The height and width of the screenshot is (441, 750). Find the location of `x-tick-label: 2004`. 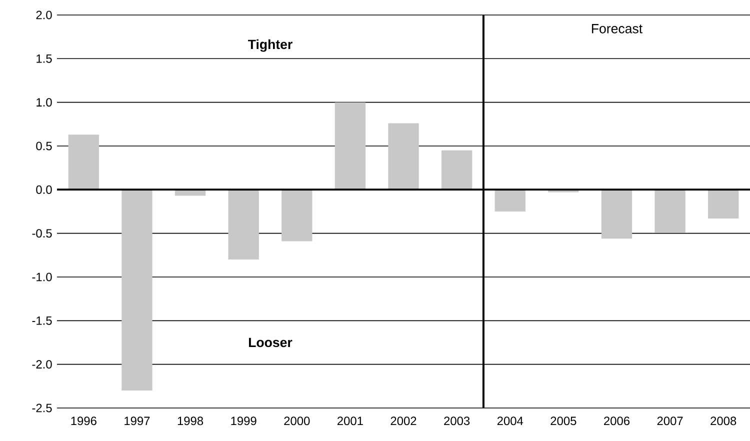

x-tick-label: 2004 is located at coordinates (510, 421).